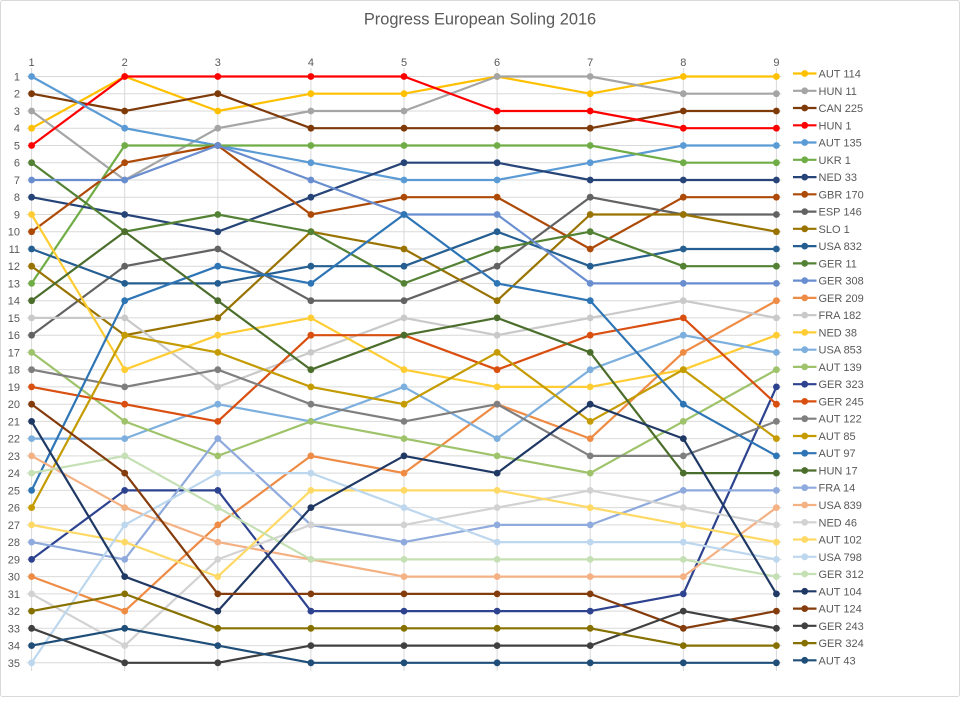  Describe the element at coordinates (14, 353) in the screenshot. I see `svg-text: 17` at that location.